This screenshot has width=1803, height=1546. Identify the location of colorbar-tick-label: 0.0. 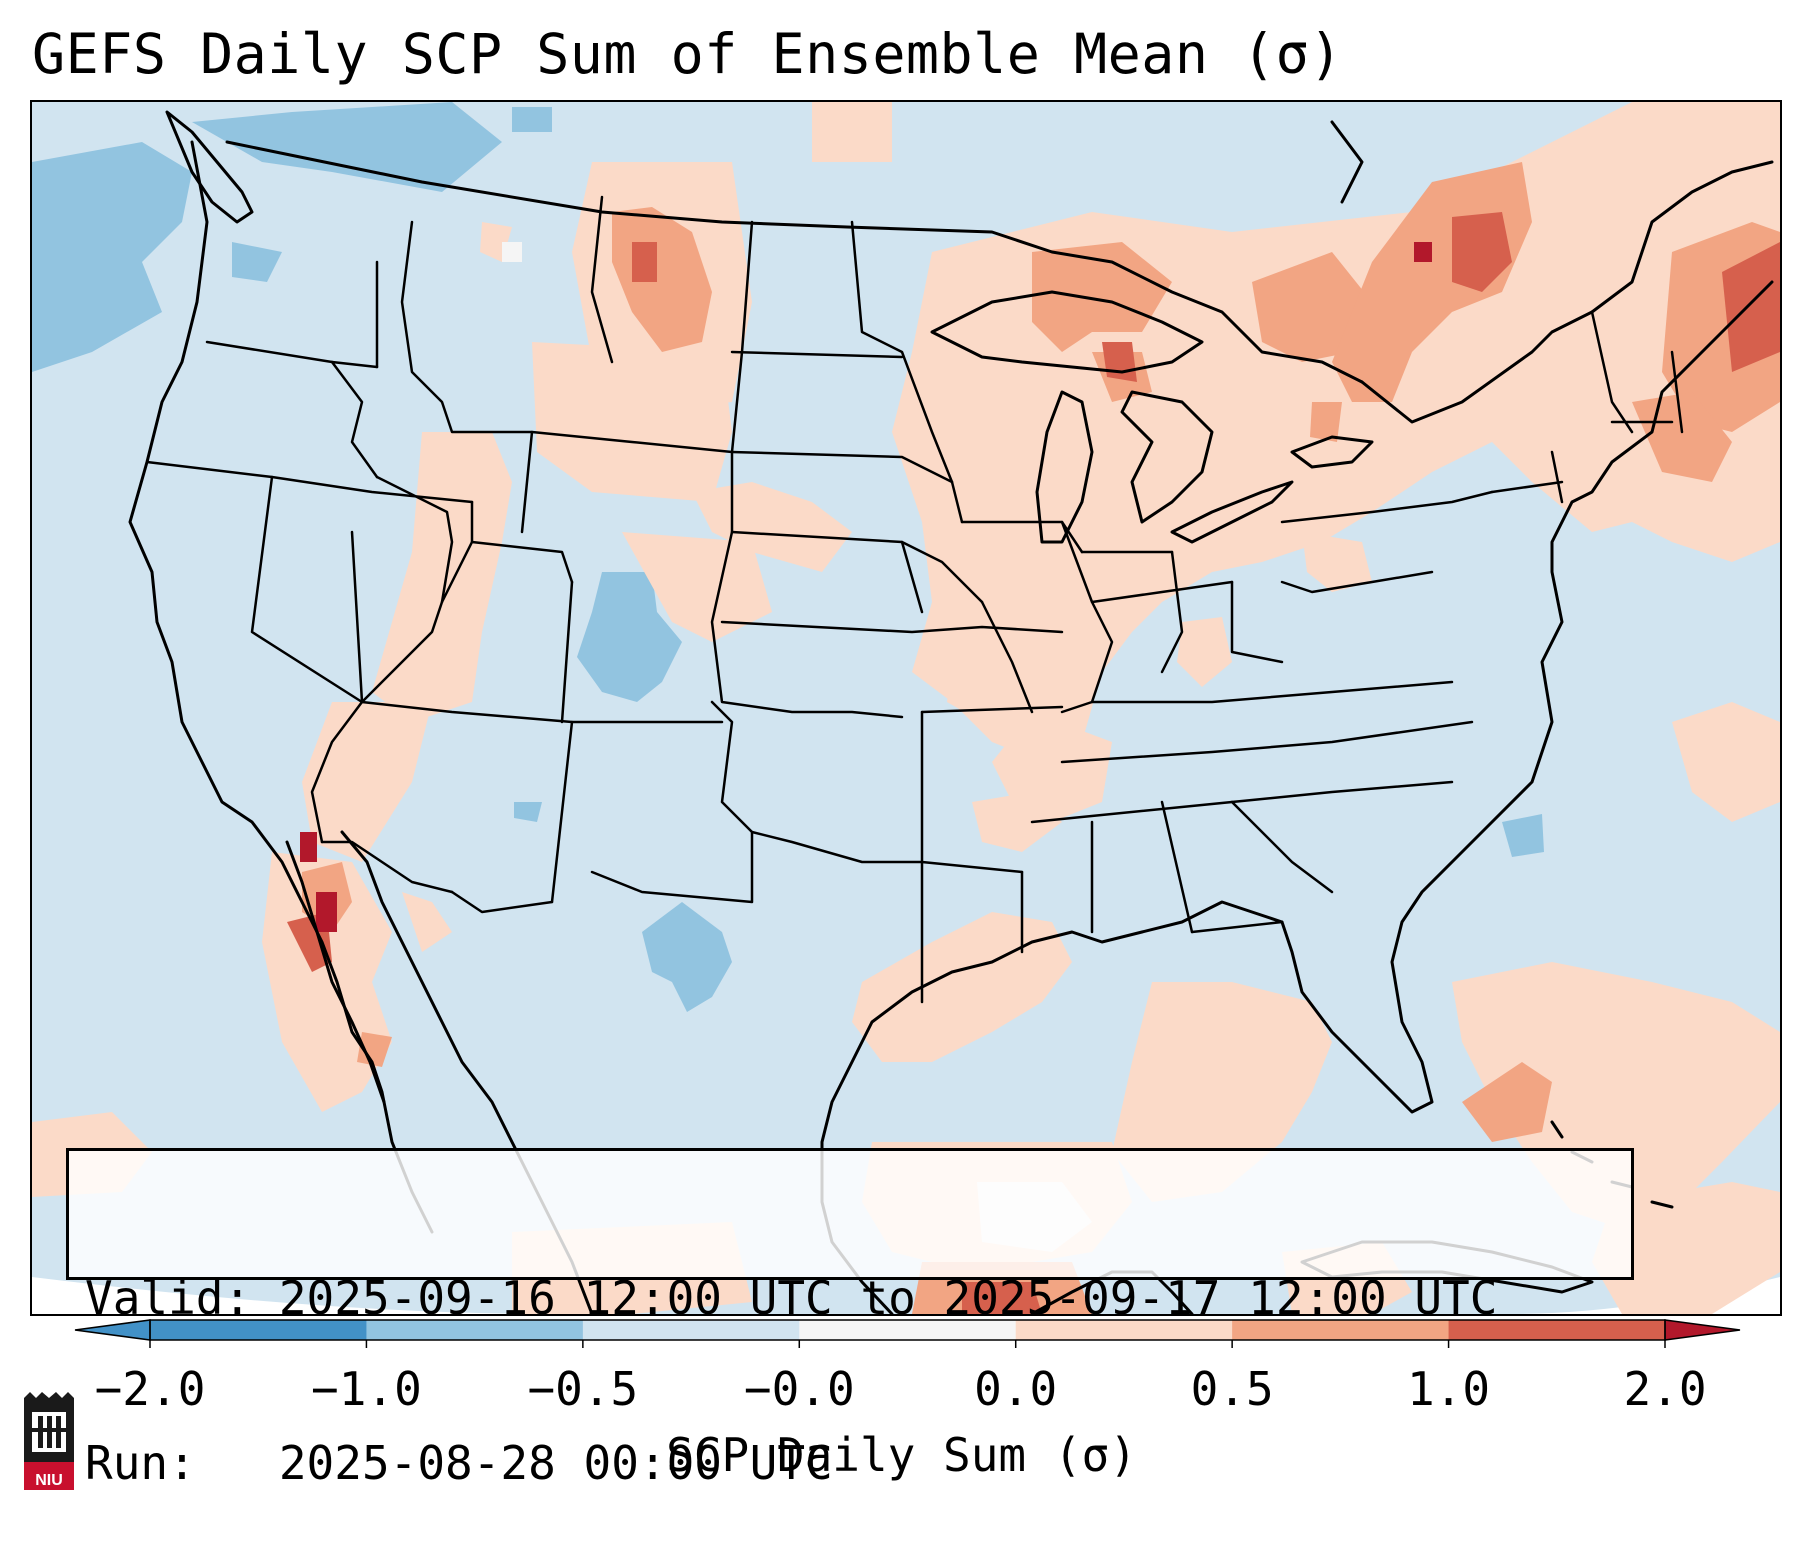
(1016, 1389).